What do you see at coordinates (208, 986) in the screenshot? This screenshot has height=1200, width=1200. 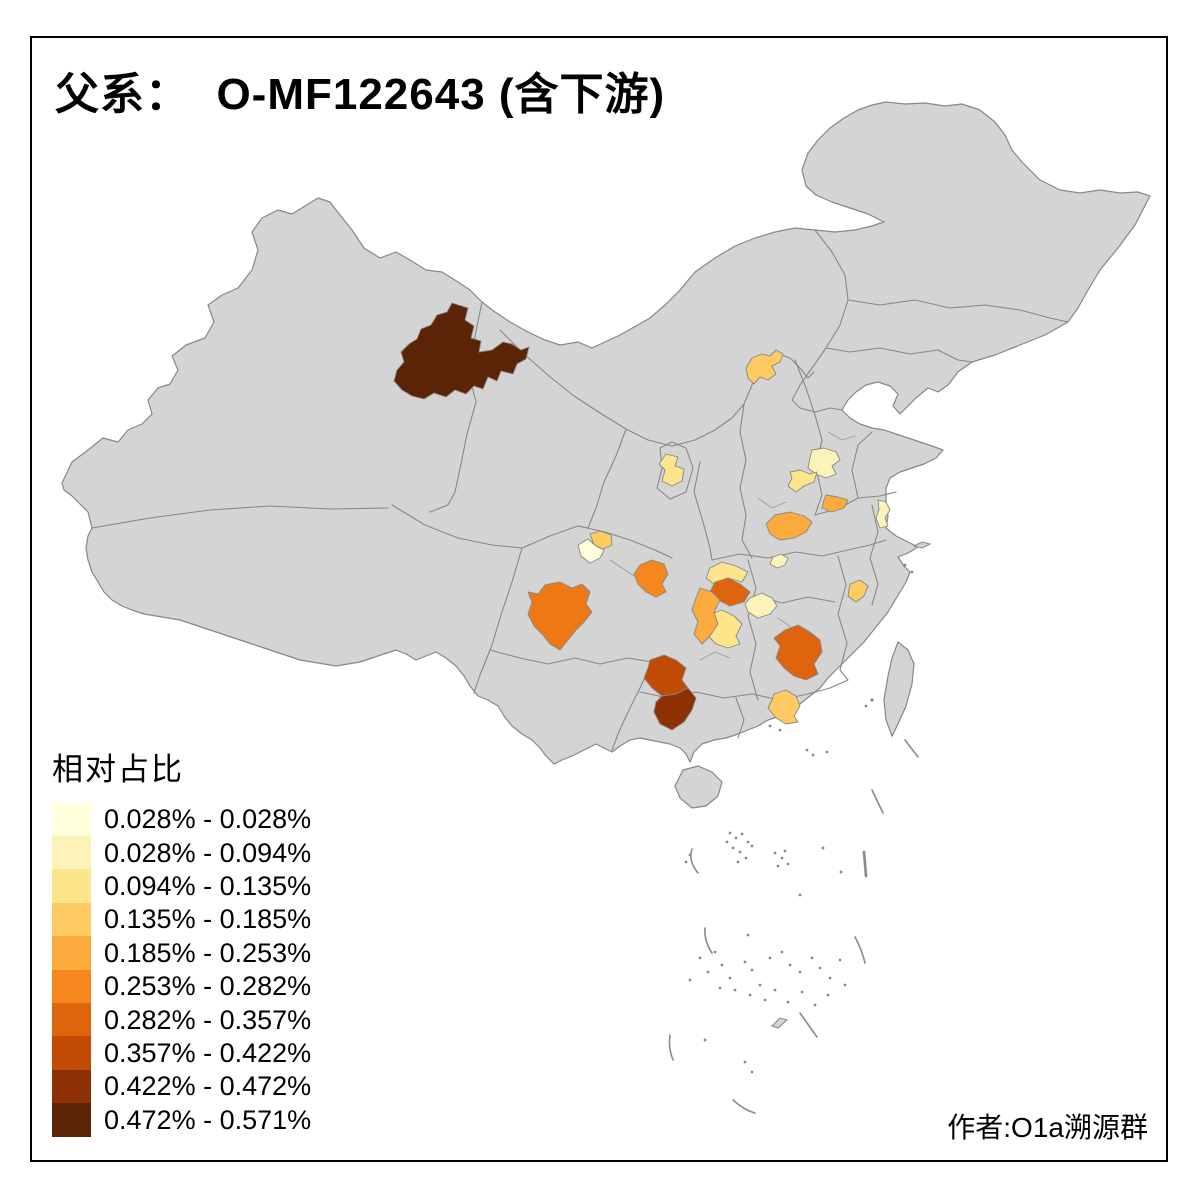 I see `legend-label: 0.253% - 0.282%` at bounding box center [208, 986].